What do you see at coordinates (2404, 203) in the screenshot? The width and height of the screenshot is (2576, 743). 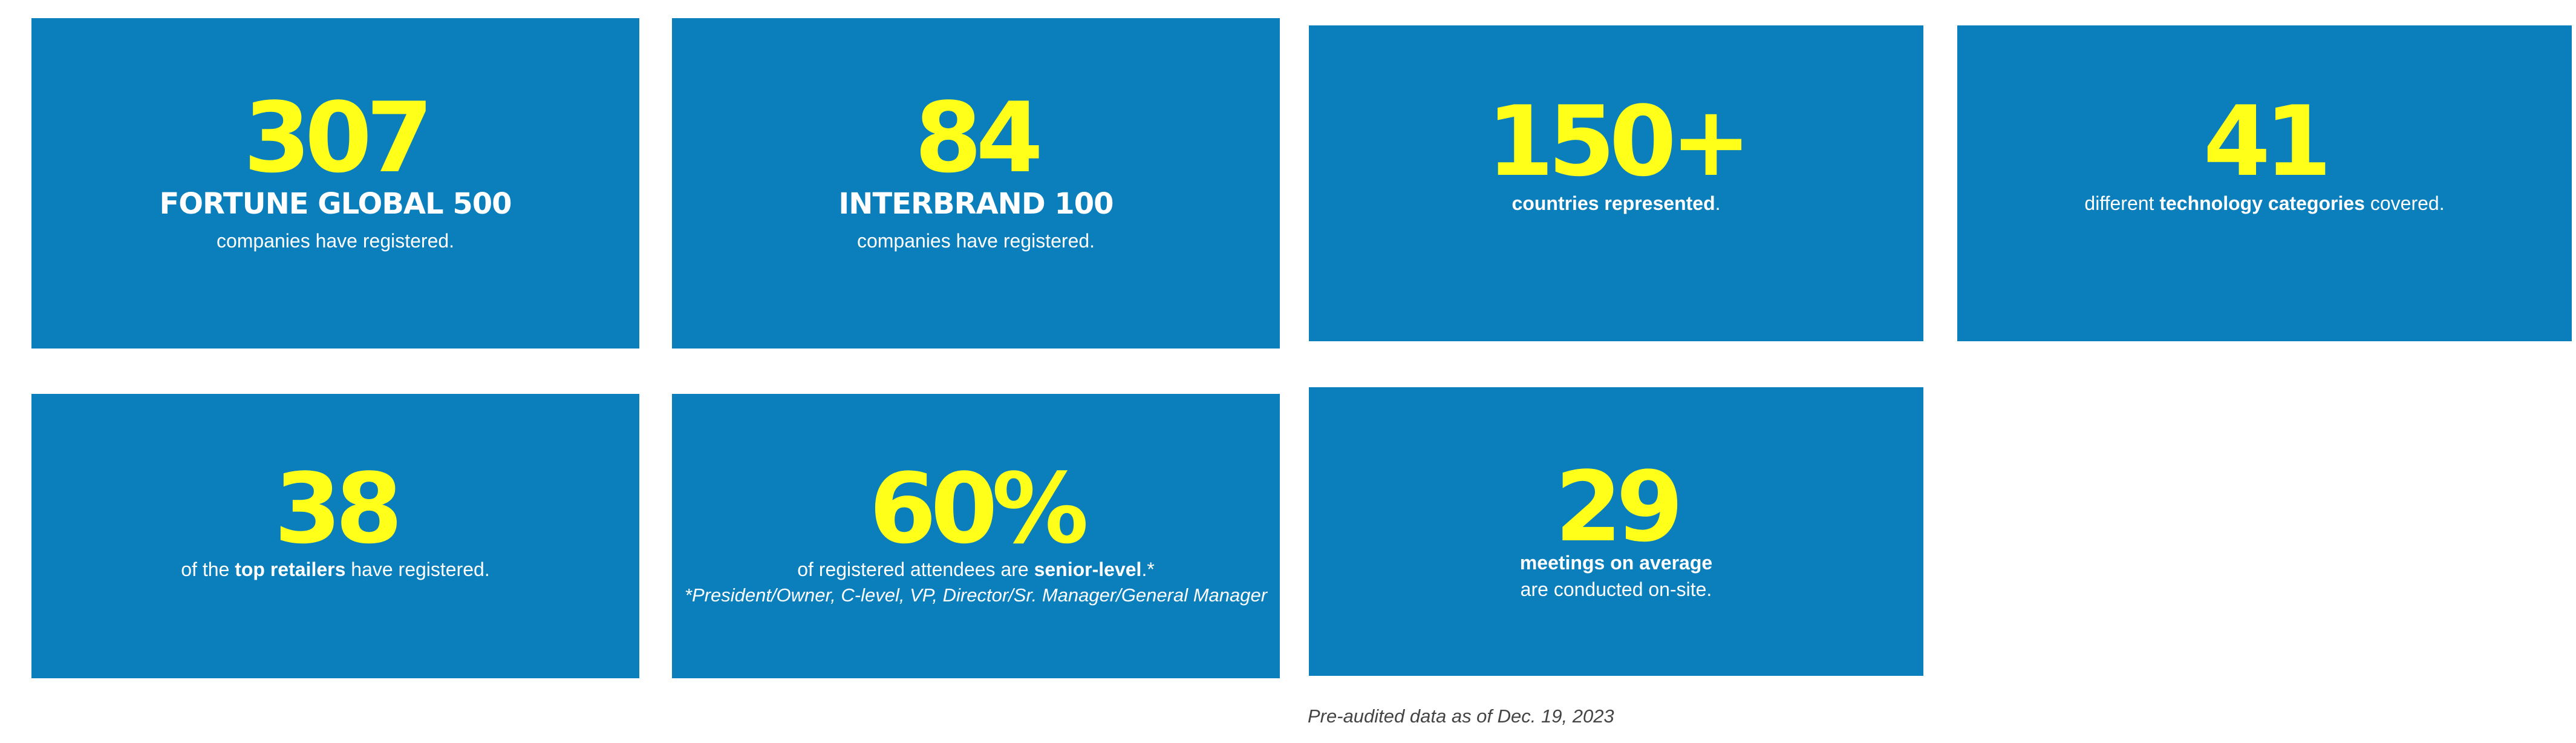 I see `stat-description-suffix: covered.` at bounding box center [2404, 203].